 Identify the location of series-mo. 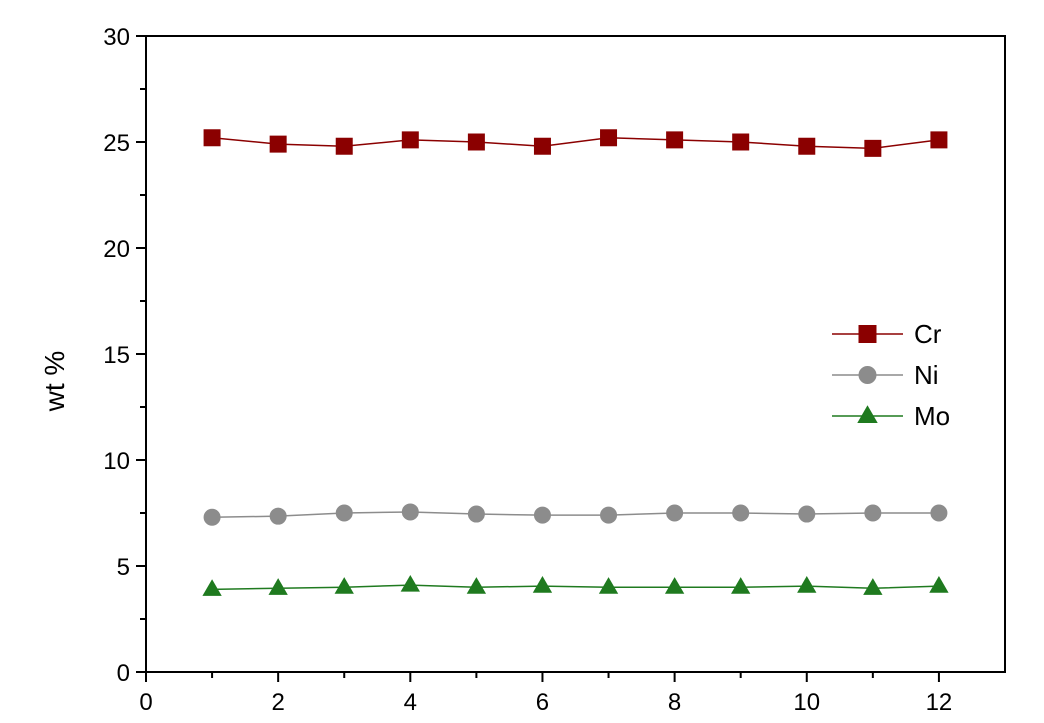
(575, 585).